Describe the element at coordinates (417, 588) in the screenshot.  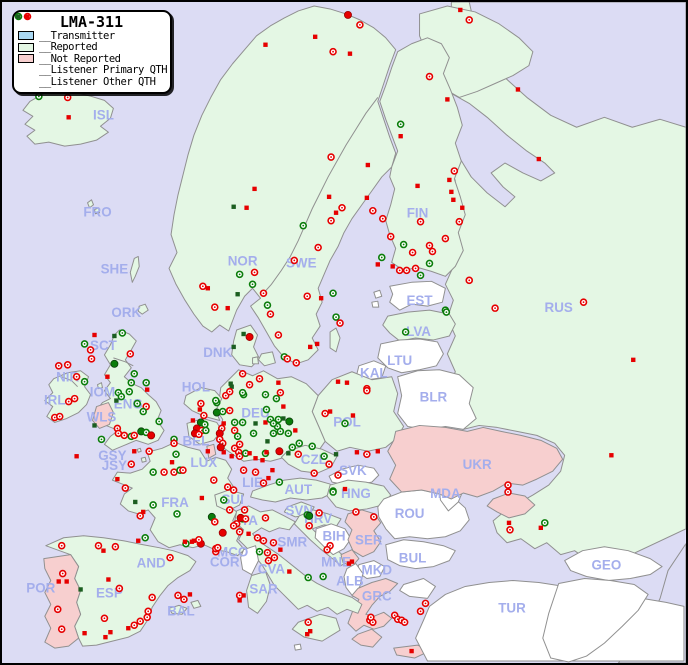
I see `country-thrace` at that location.